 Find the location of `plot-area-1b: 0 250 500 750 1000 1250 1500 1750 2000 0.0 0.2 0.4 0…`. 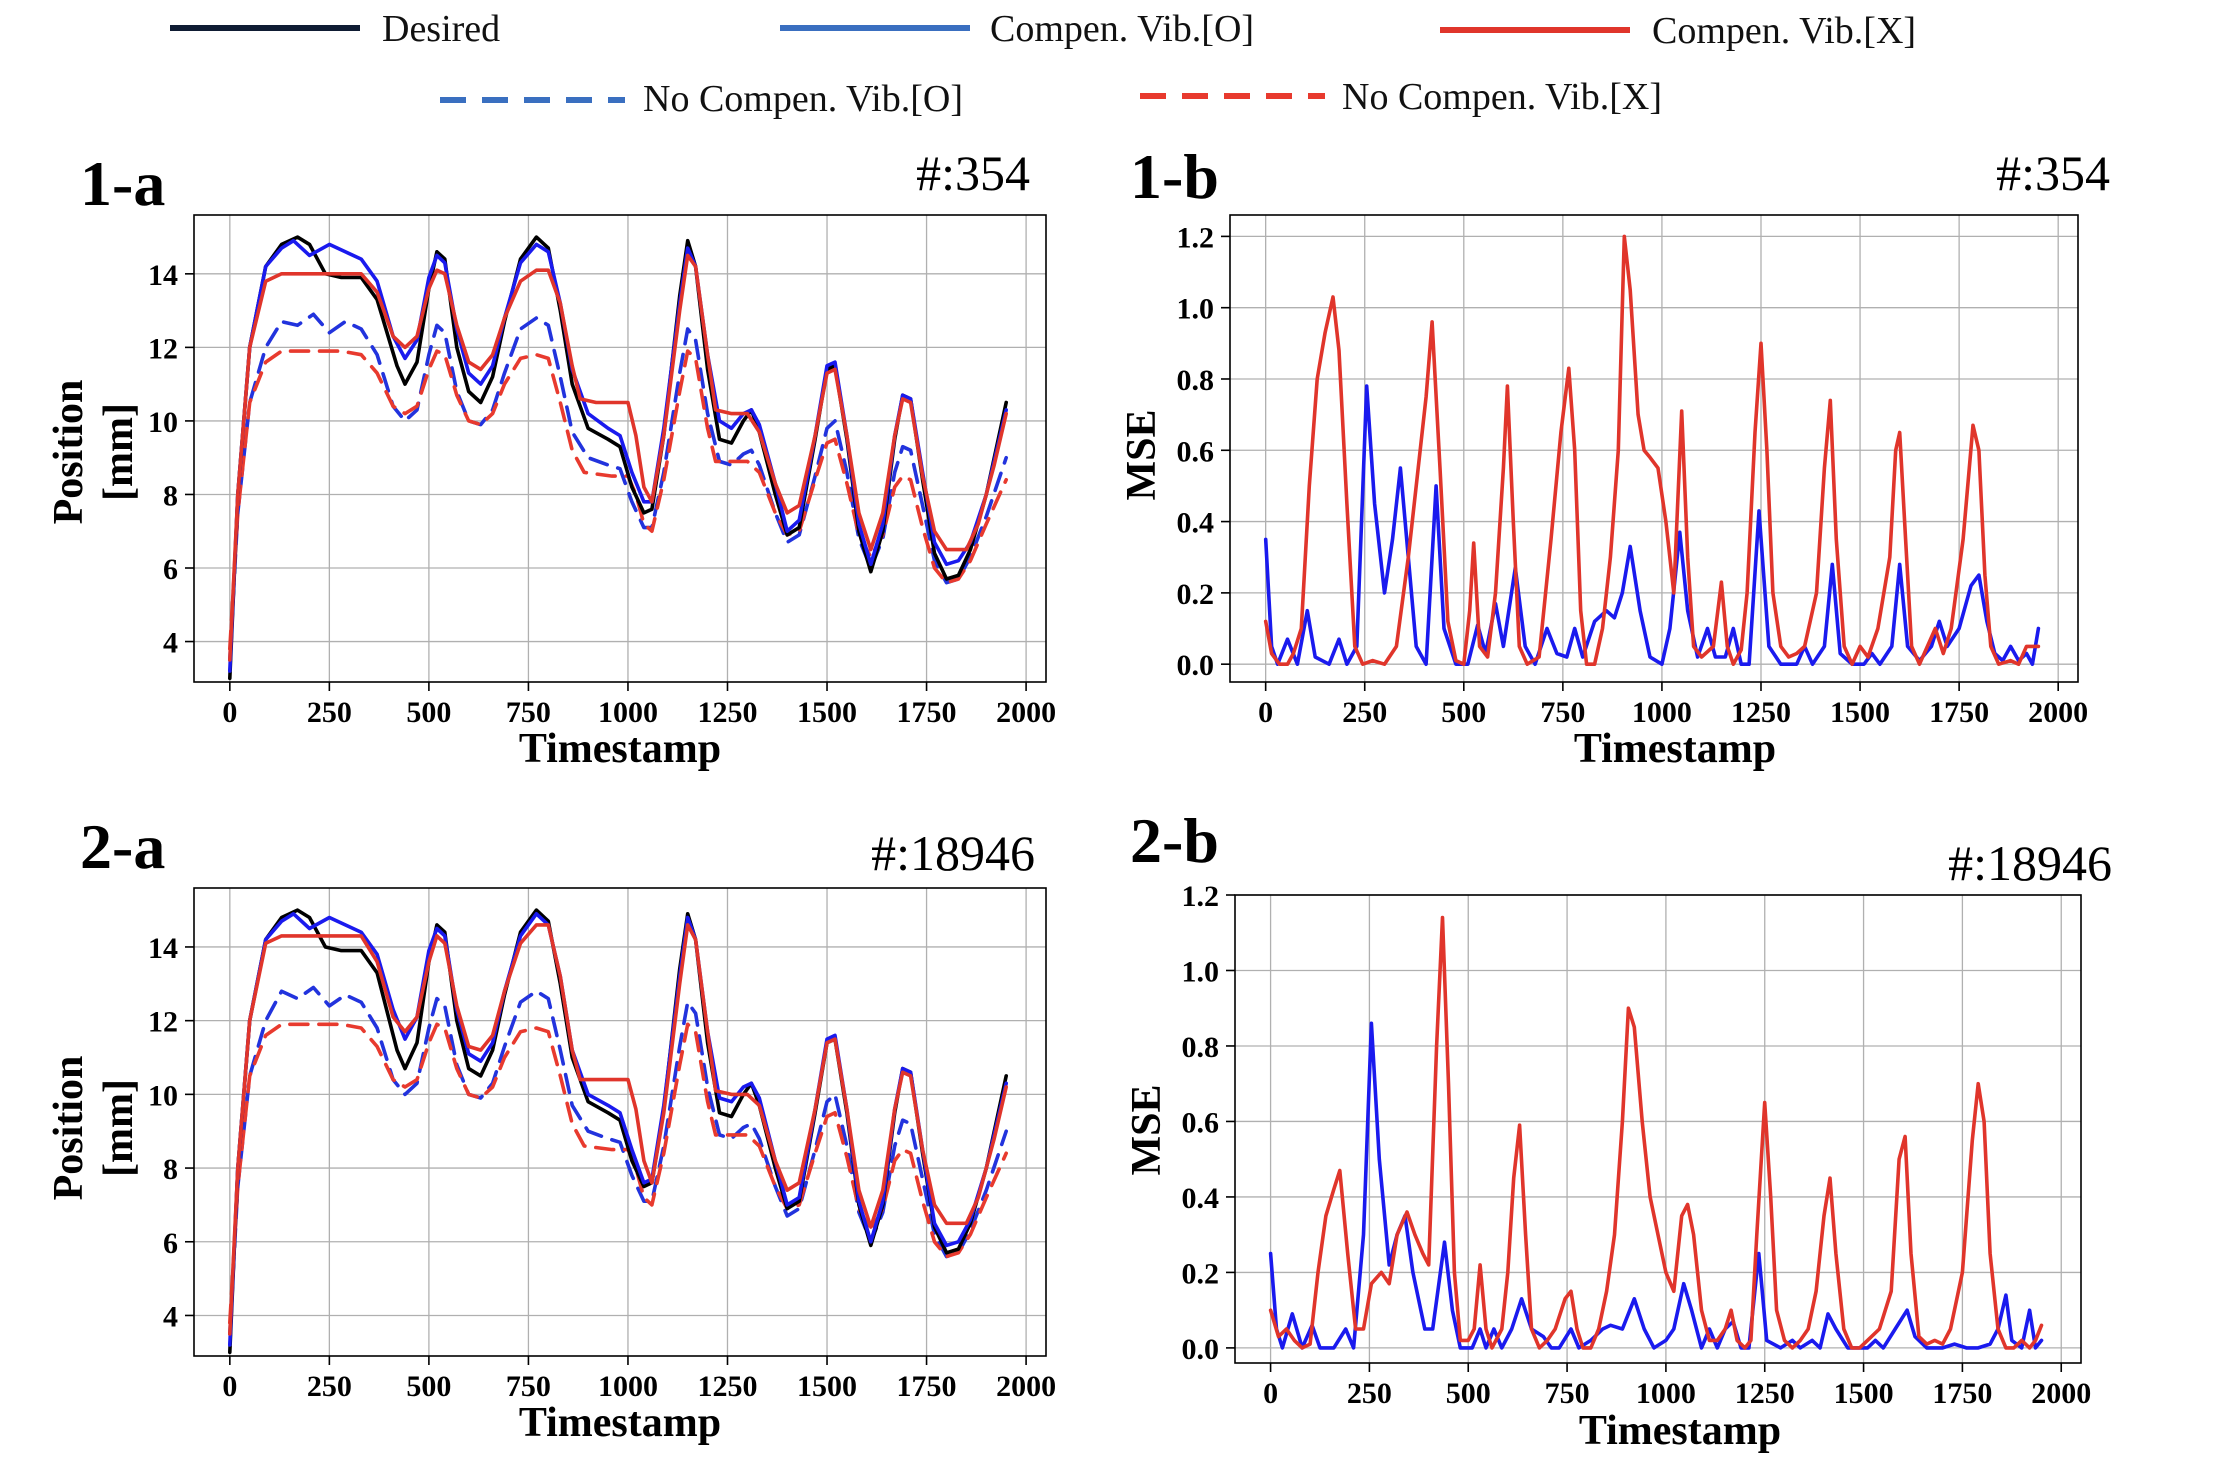

plot-area-1b: 0 250 500 750 1000 1250 1500 1750 2000 0.0 0.2 0.4 0… is located at coordinates (1632, 471).